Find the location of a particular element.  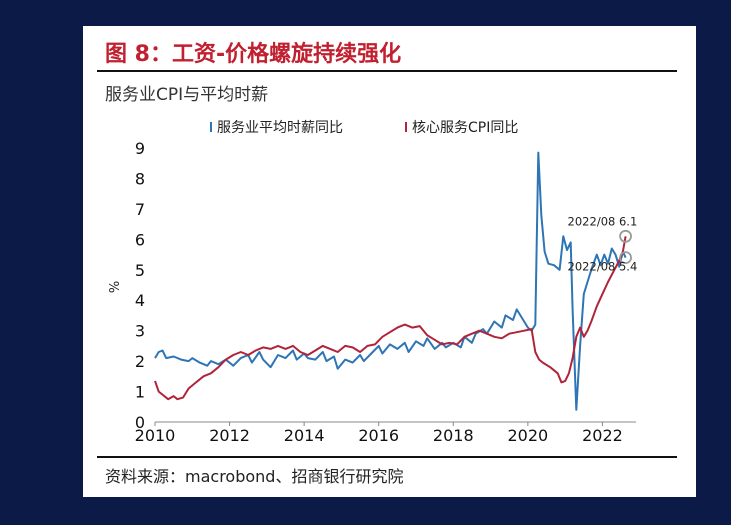

y-tick-label: 7 is located at coordinates (140, 209).